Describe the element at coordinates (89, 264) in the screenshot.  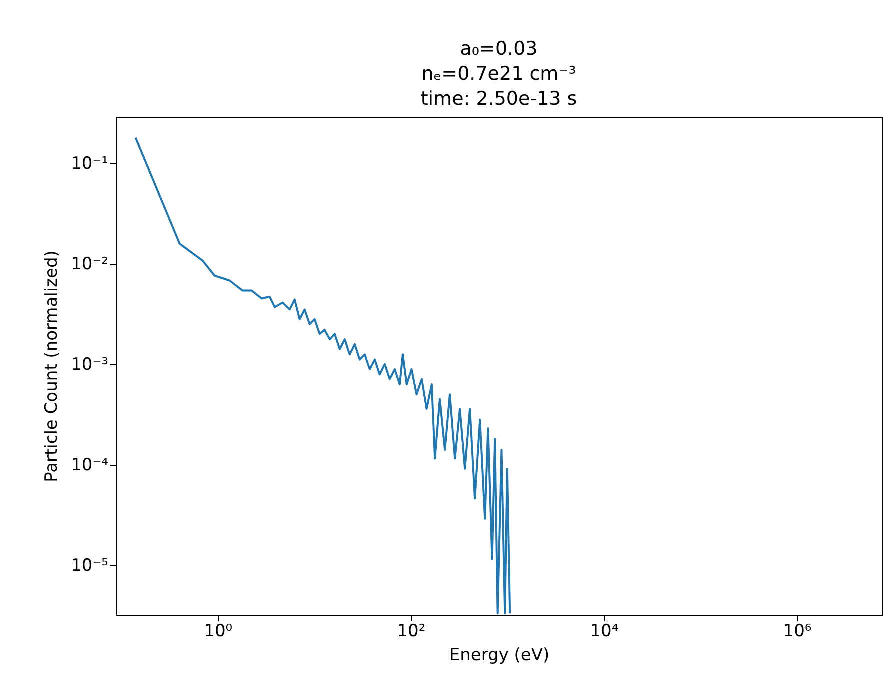
I see `y-tick-label: 10⁻²` at that location.